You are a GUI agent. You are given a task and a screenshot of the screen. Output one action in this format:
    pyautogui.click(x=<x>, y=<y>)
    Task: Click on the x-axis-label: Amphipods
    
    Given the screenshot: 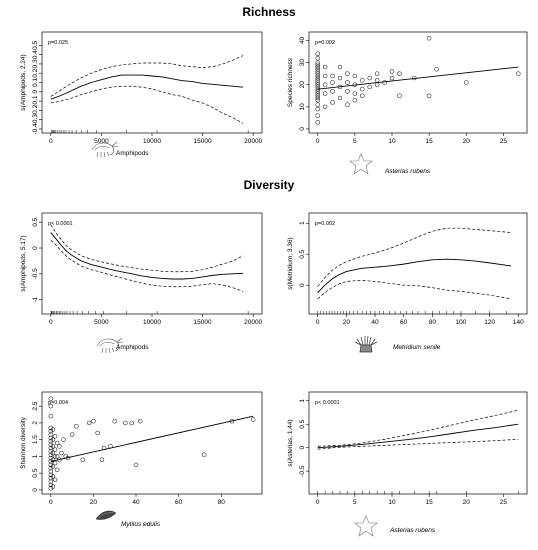 What is the action you would take?
    pyautogui.click(x=132, y=153)
    